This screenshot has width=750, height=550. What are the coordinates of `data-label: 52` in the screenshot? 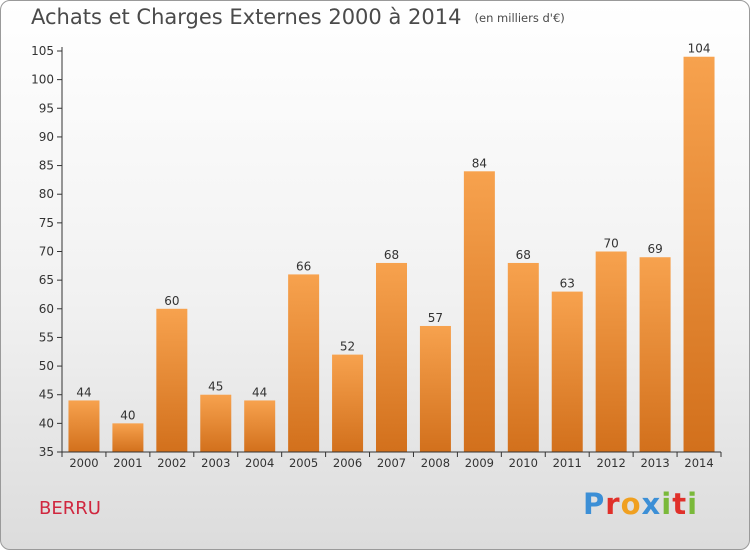 It's located at (347, 347).